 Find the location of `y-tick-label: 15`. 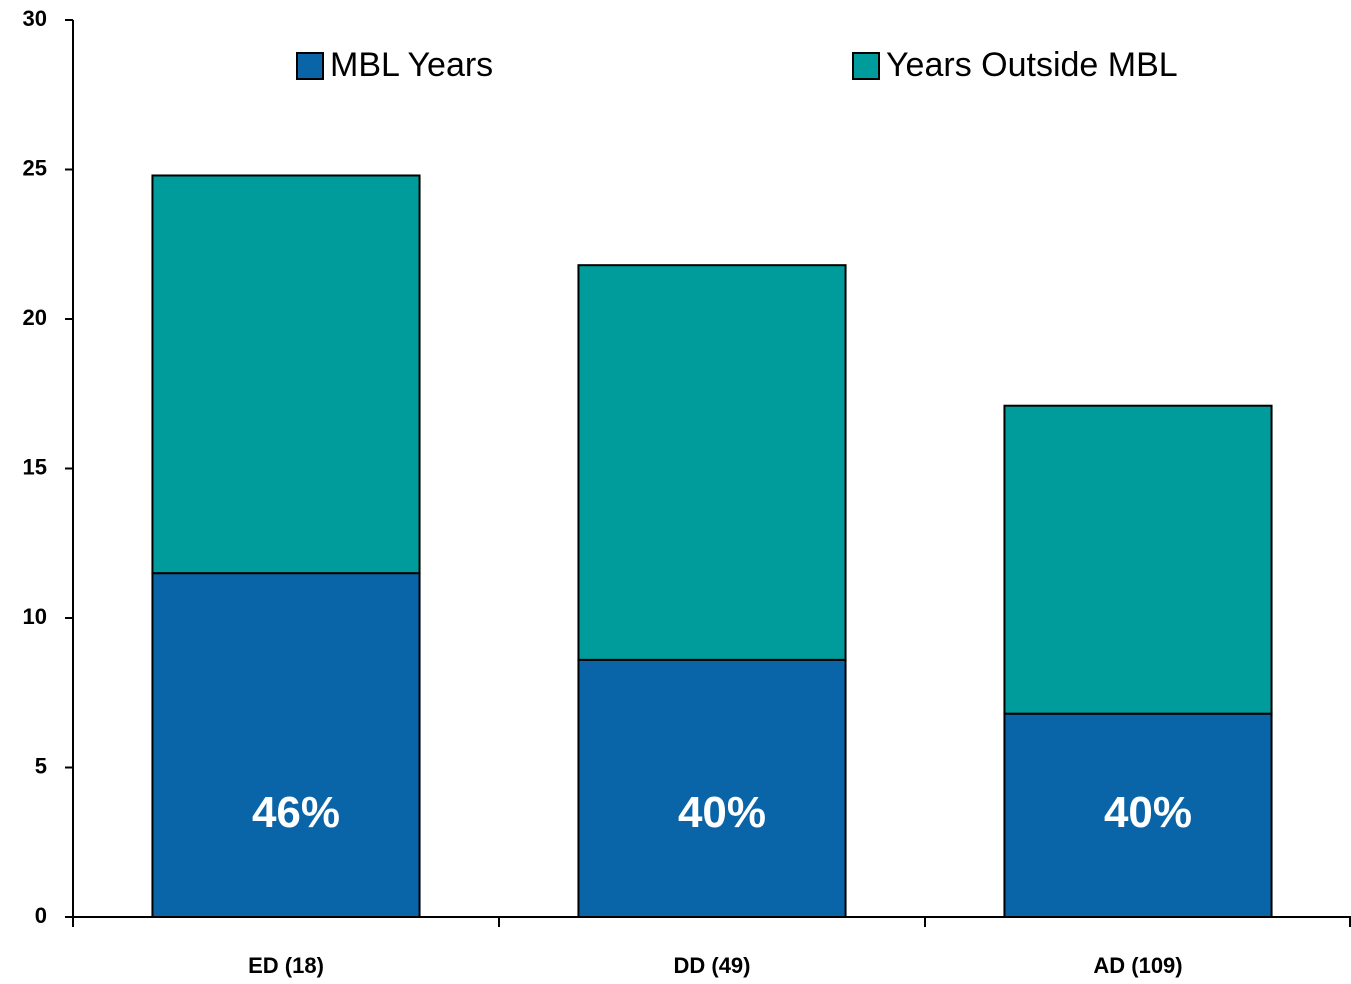

y-tick-label: 15 is located at coordinates (35, 466).